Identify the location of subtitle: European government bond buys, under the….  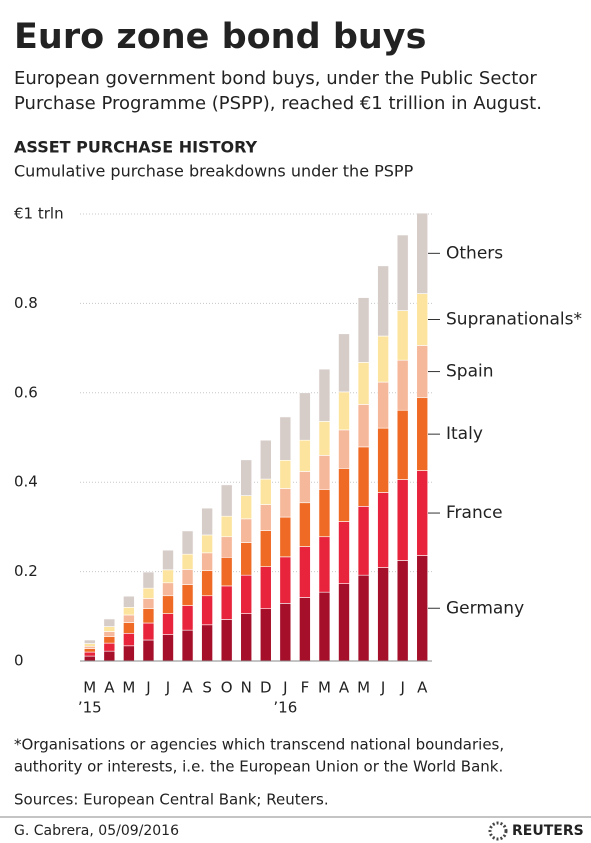
(275, 78).